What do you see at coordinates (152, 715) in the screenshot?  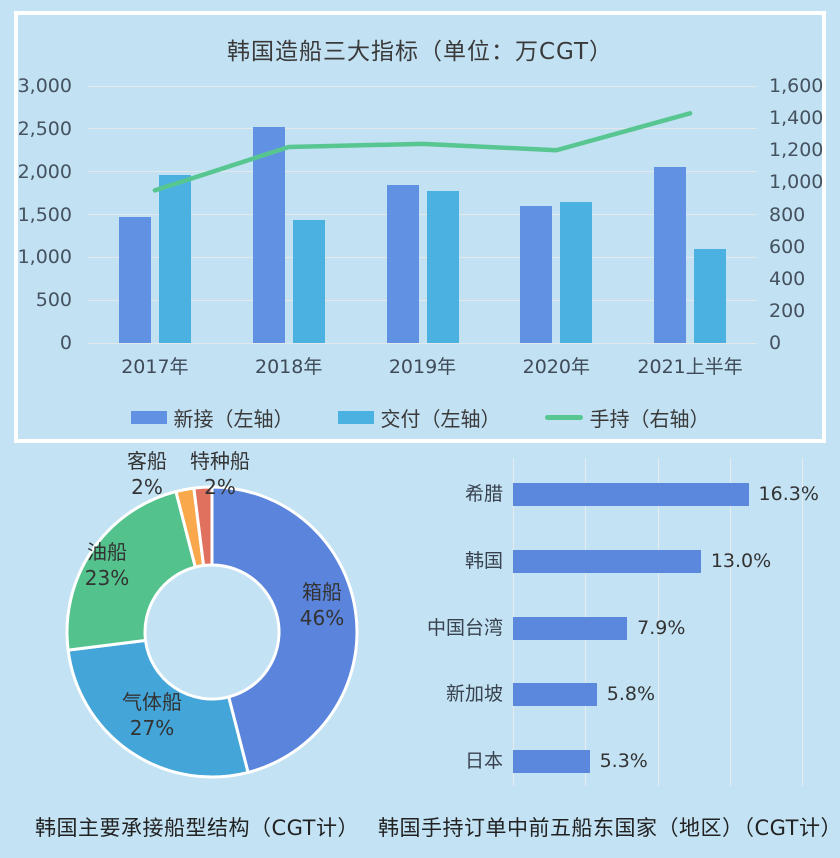 I see `donut-label-gas-carrier: 气体船 27%` at bounding box center [152, 715].